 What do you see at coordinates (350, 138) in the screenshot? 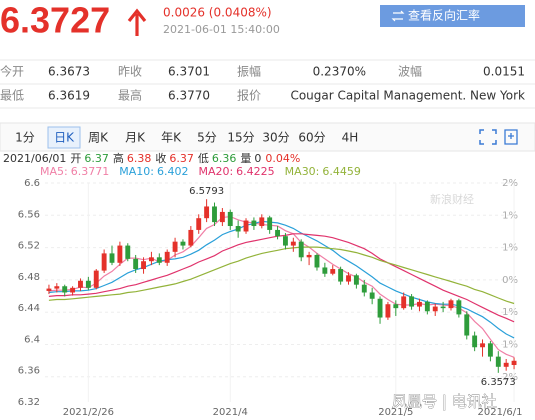
I see `tab: 4H` at bounding box center [350, 138].